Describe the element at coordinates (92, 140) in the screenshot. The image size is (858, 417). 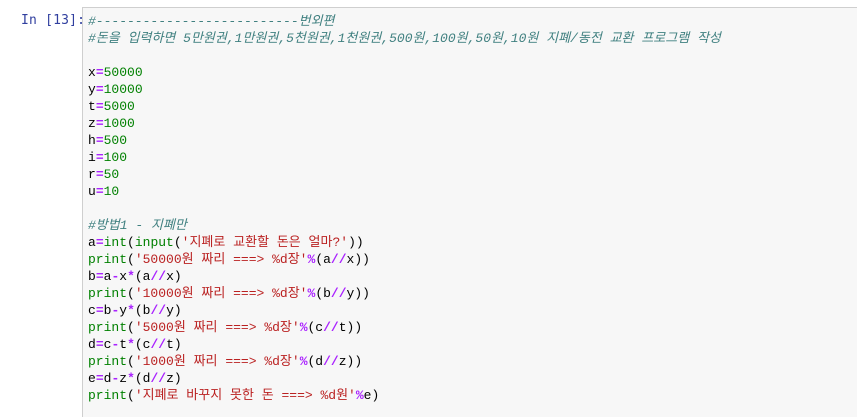
I see `code-token: h` at that location.